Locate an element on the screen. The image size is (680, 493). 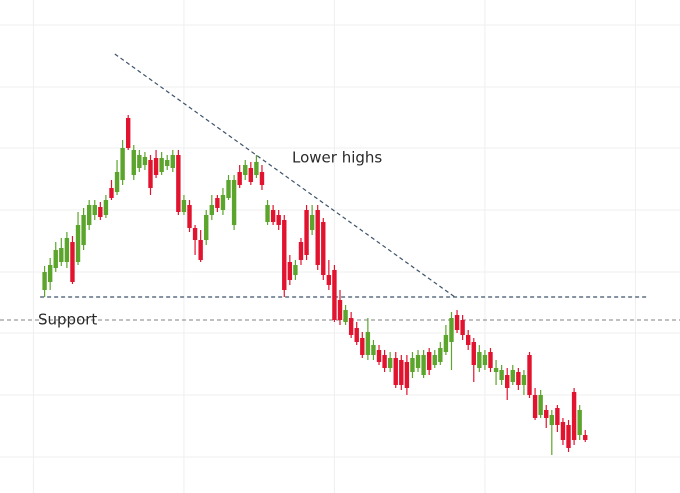
annotation: Lower highs is located at coordinates (337, 158).